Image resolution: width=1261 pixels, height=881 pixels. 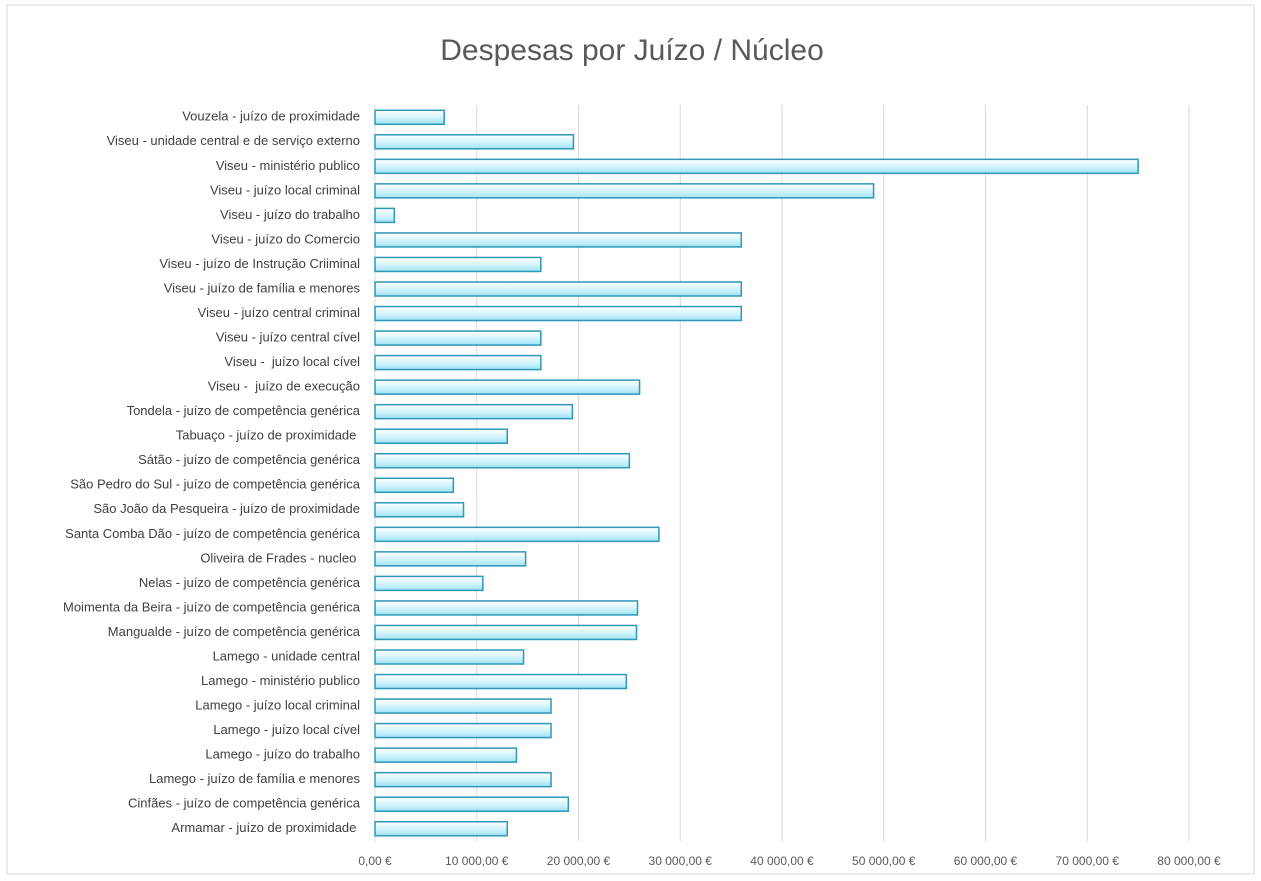 I want to click on x-tick-label: 30 000,00 €, so click(x=681, y=861).